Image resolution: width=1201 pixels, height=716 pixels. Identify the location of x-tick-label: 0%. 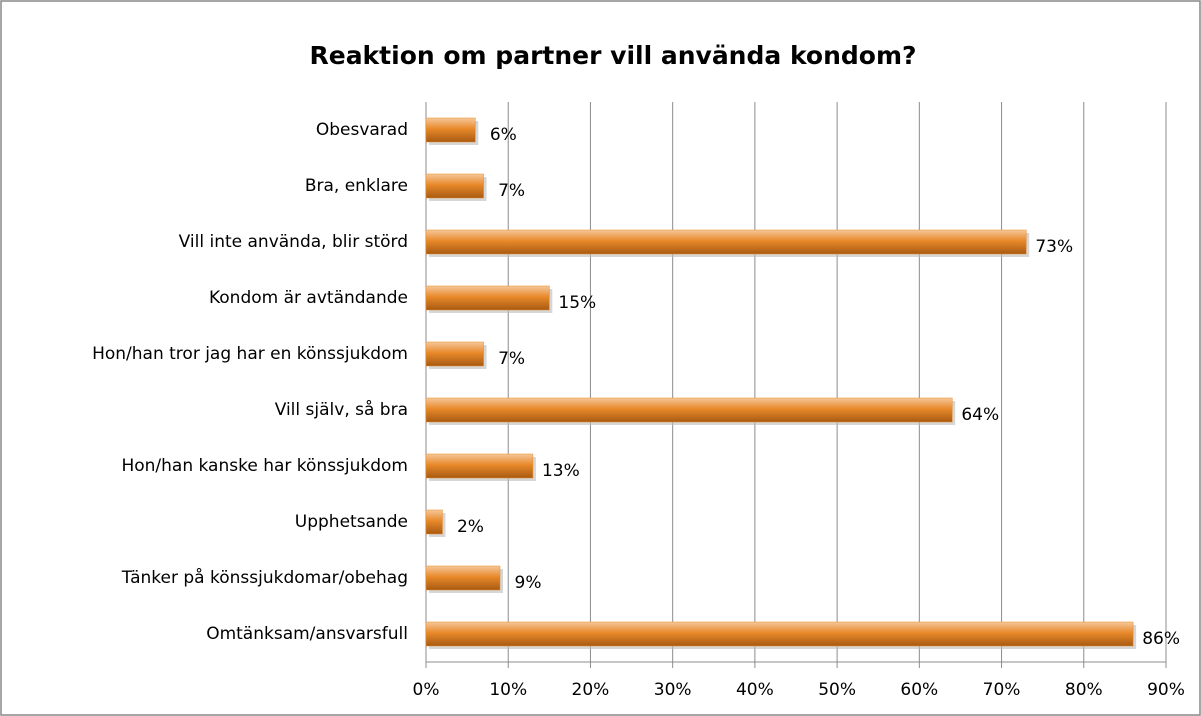
(426, 690).